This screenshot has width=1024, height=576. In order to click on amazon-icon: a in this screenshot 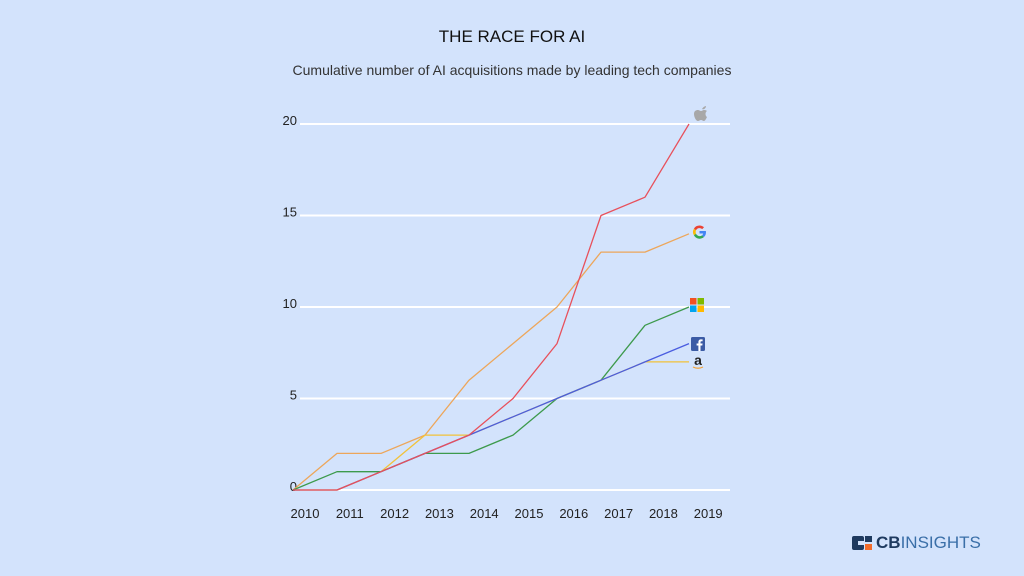, I will do `click(698, 360)`.